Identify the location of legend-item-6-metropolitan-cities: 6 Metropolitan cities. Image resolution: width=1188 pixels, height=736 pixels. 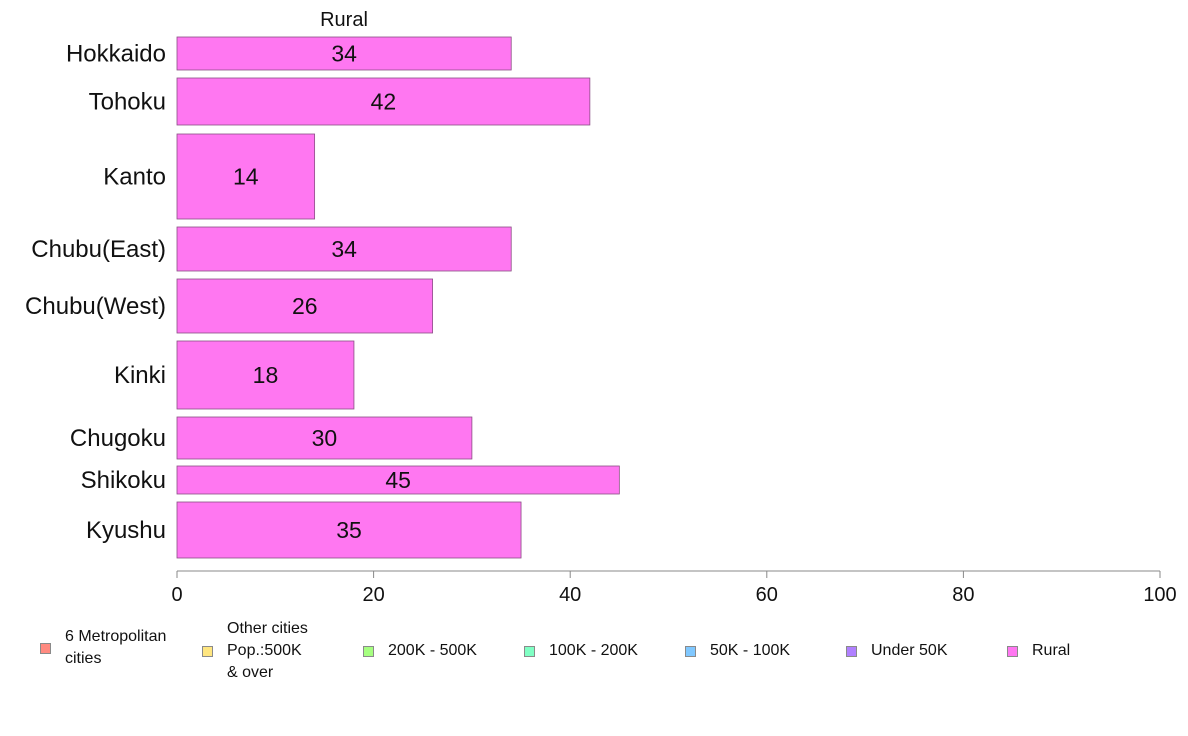
(103, 648).